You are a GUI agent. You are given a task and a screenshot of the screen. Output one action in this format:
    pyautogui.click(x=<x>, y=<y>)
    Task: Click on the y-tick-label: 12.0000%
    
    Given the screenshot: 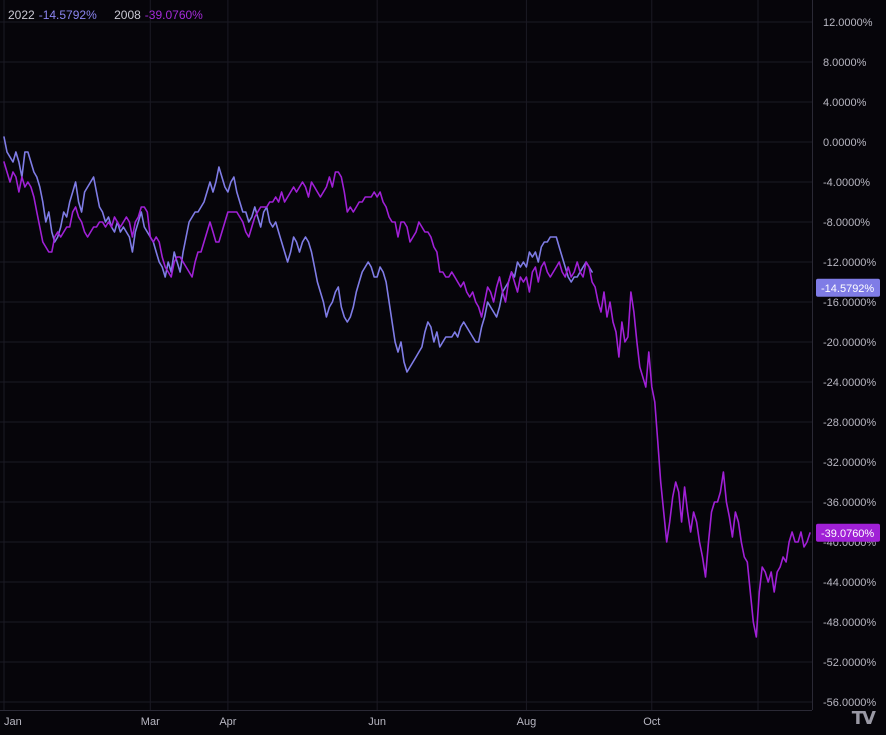 What is the action you would take?
    pyautogui.click(x=848, y=23)
    